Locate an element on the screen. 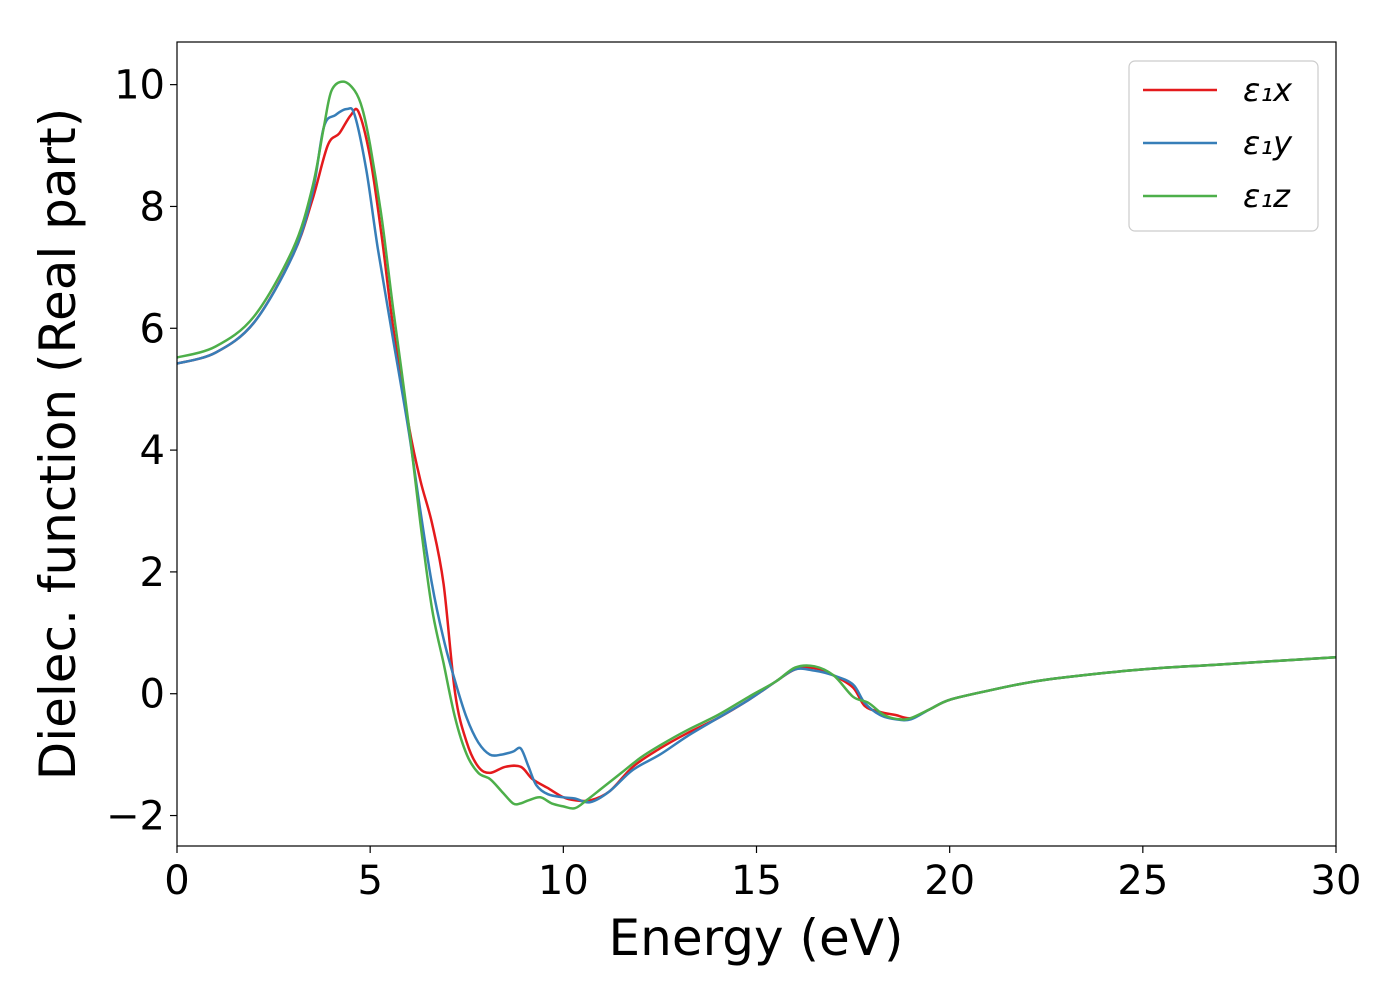  legend-label-ey: ε₁y is located at coordinates (1268, 143).